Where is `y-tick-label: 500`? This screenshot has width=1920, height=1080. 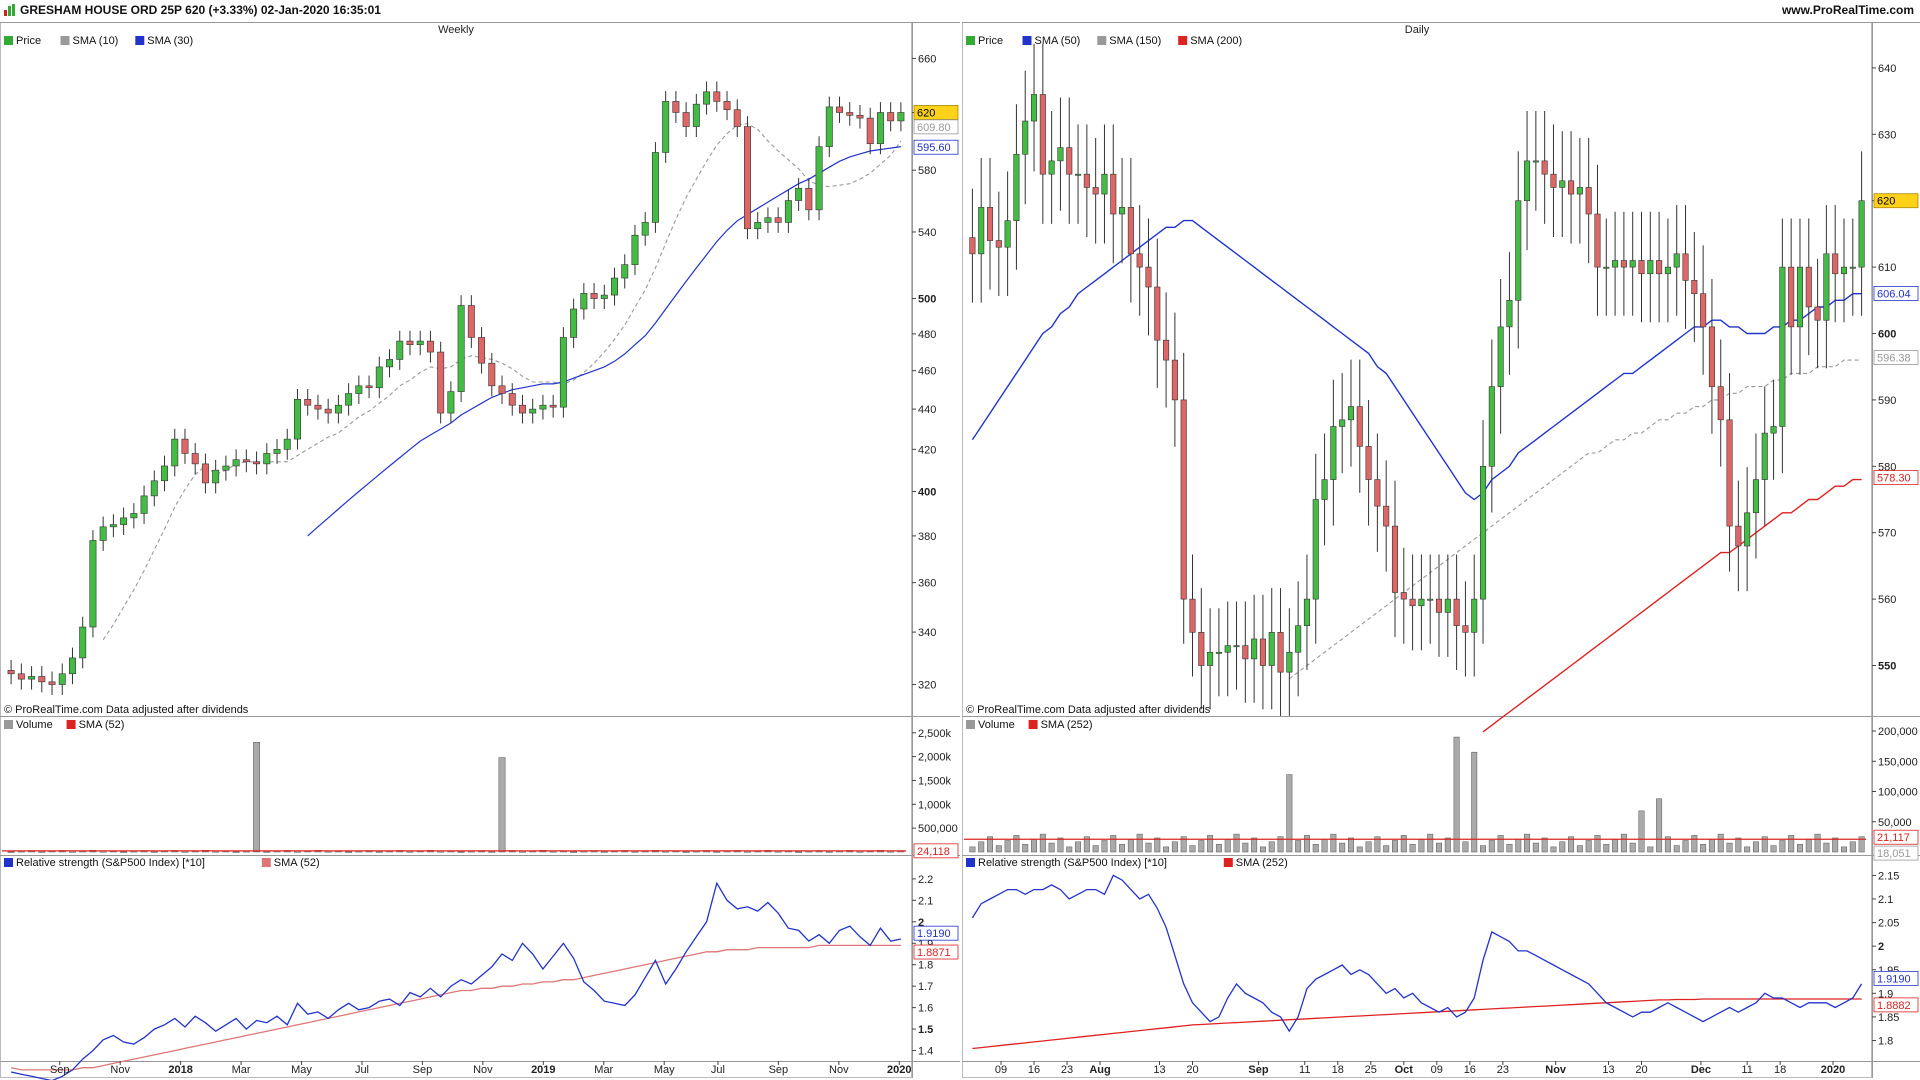 y-tick-label: 500 is located at coordinates (927, 300).